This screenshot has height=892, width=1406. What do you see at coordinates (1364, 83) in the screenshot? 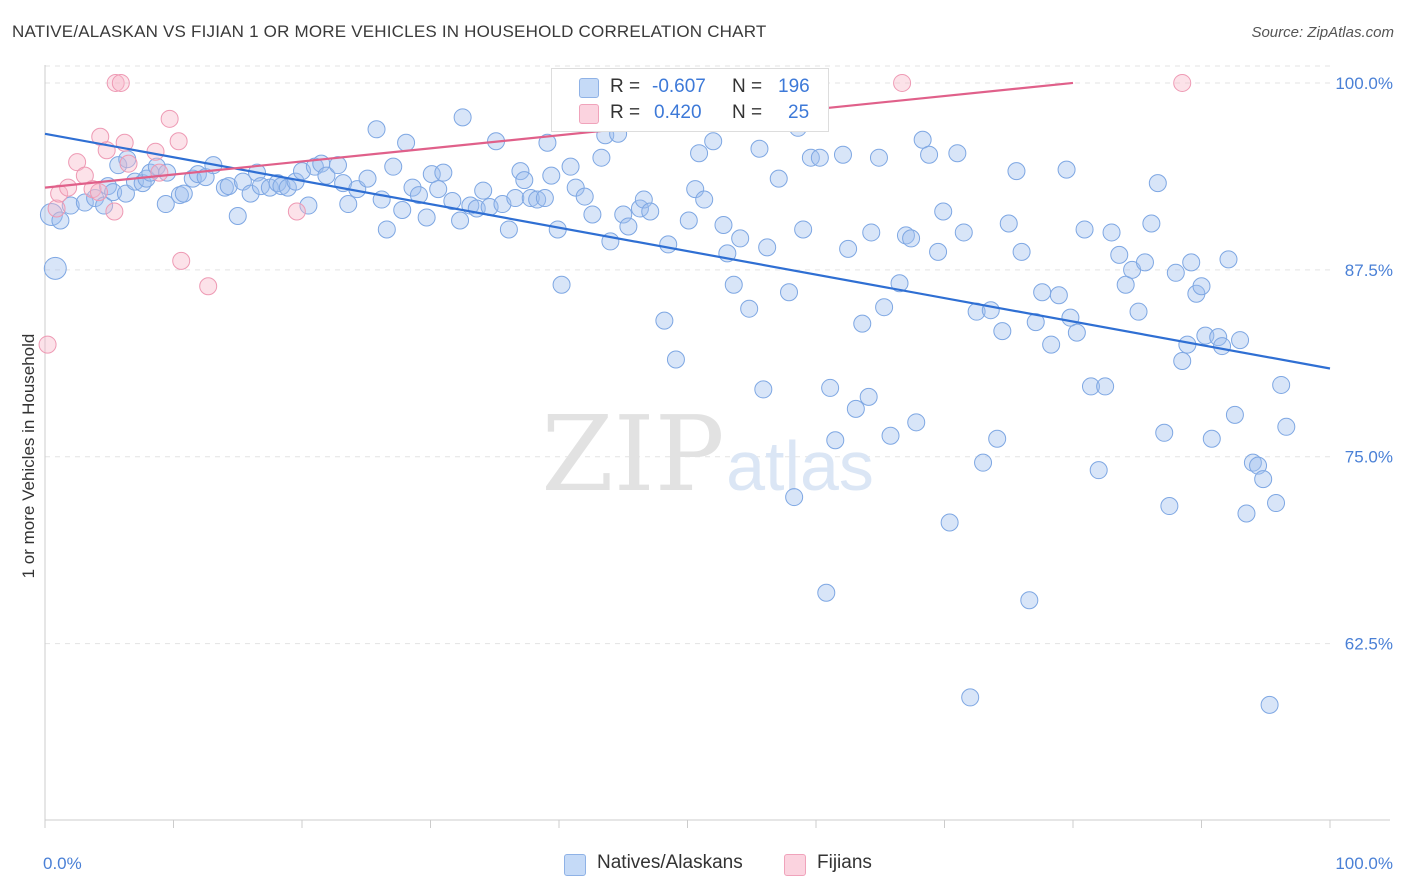
I see `y-tick-label: 100.0%` at bounding box center [1364, 83].